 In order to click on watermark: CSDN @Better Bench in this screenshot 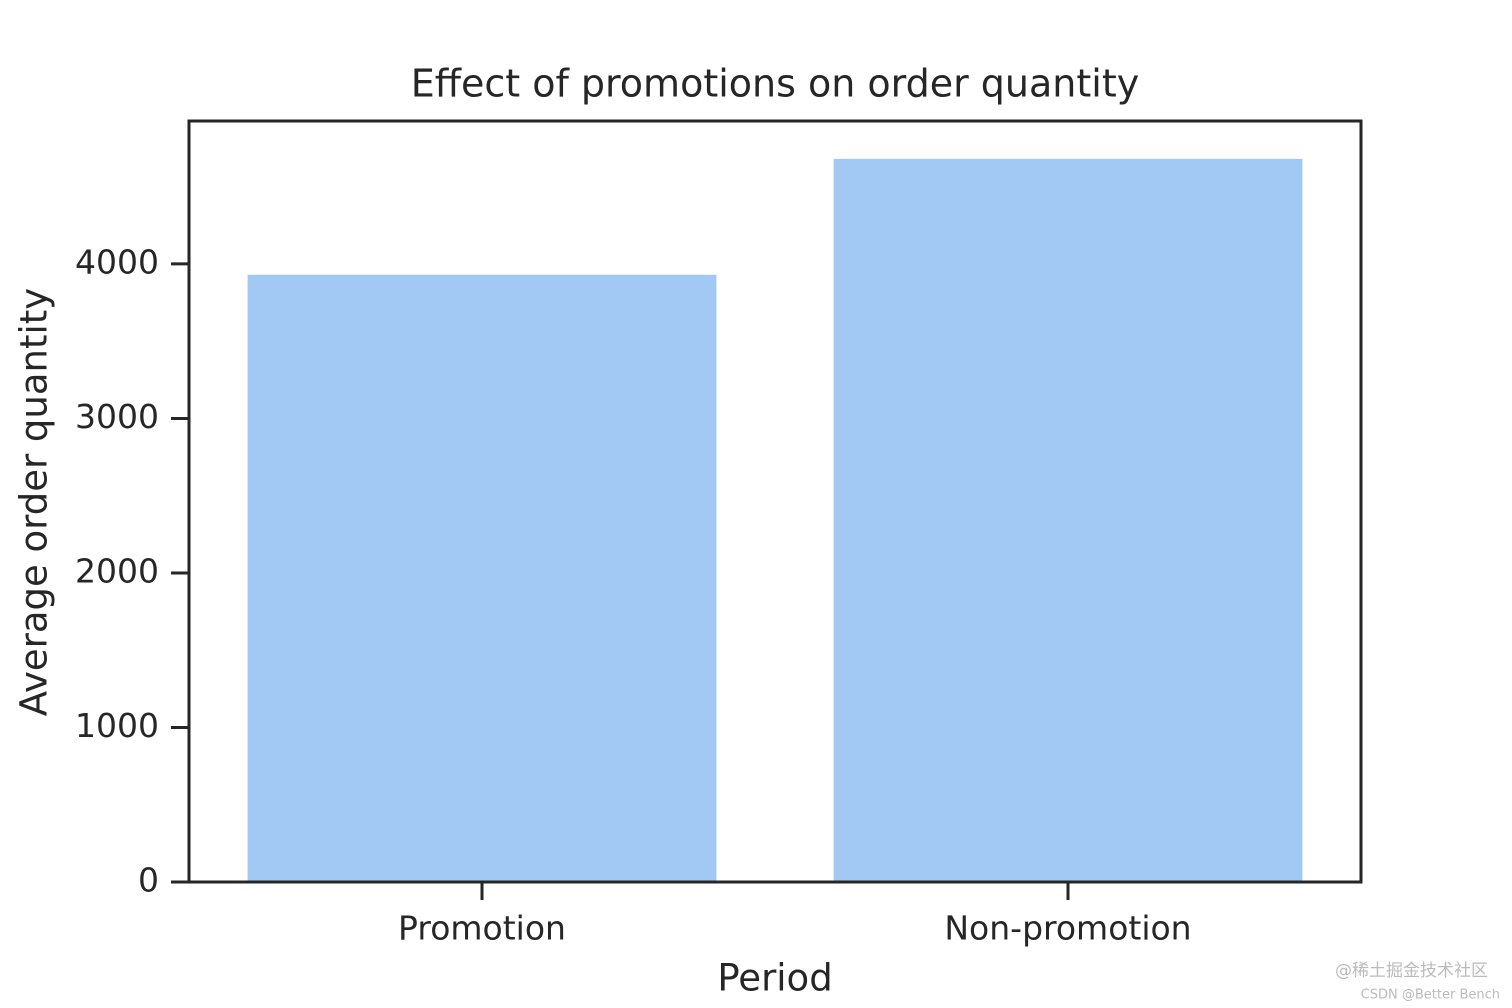, I will do `click(1430, 995)`.